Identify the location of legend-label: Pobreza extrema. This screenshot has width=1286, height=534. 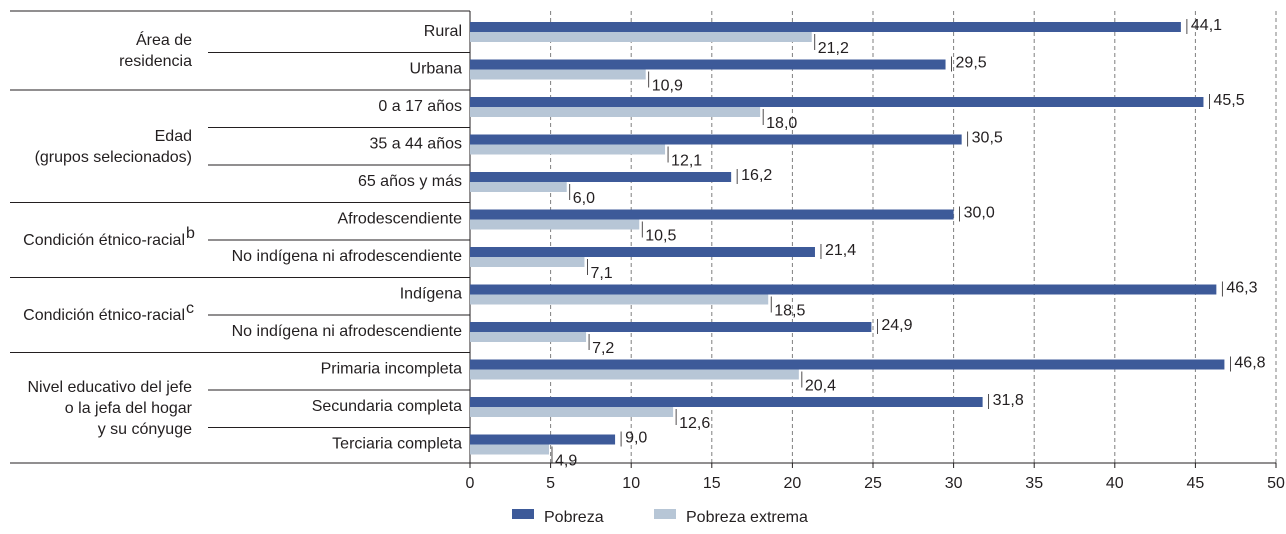
(747, 517).